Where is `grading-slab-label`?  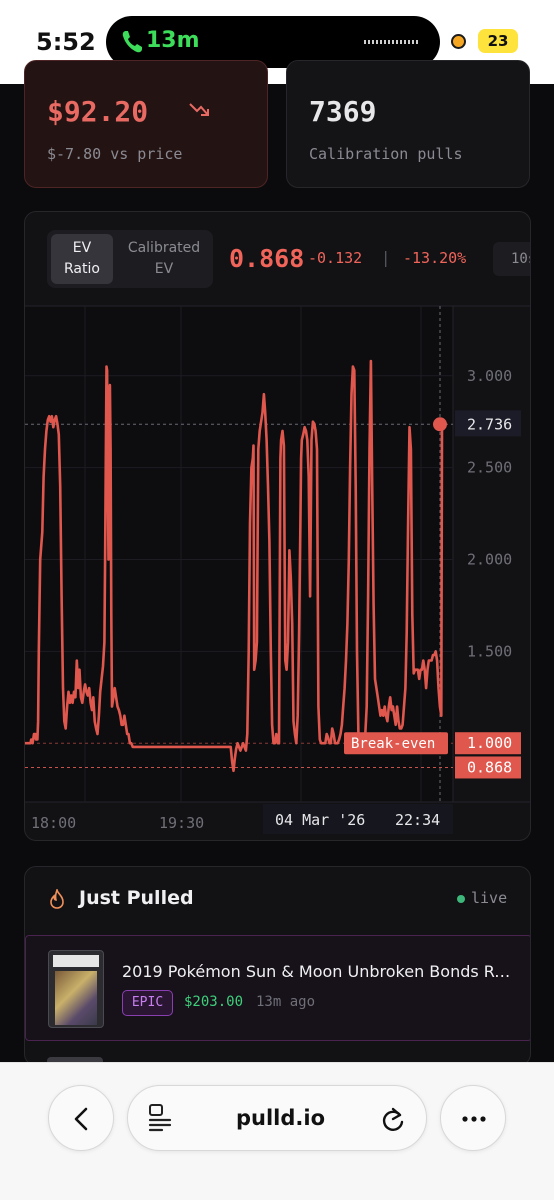
grading-slab-label is located at coordinates (76, 961).